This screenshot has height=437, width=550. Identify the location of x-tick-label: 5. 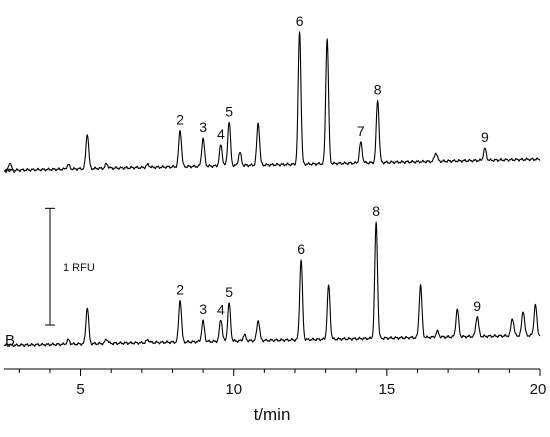
(80, 389).